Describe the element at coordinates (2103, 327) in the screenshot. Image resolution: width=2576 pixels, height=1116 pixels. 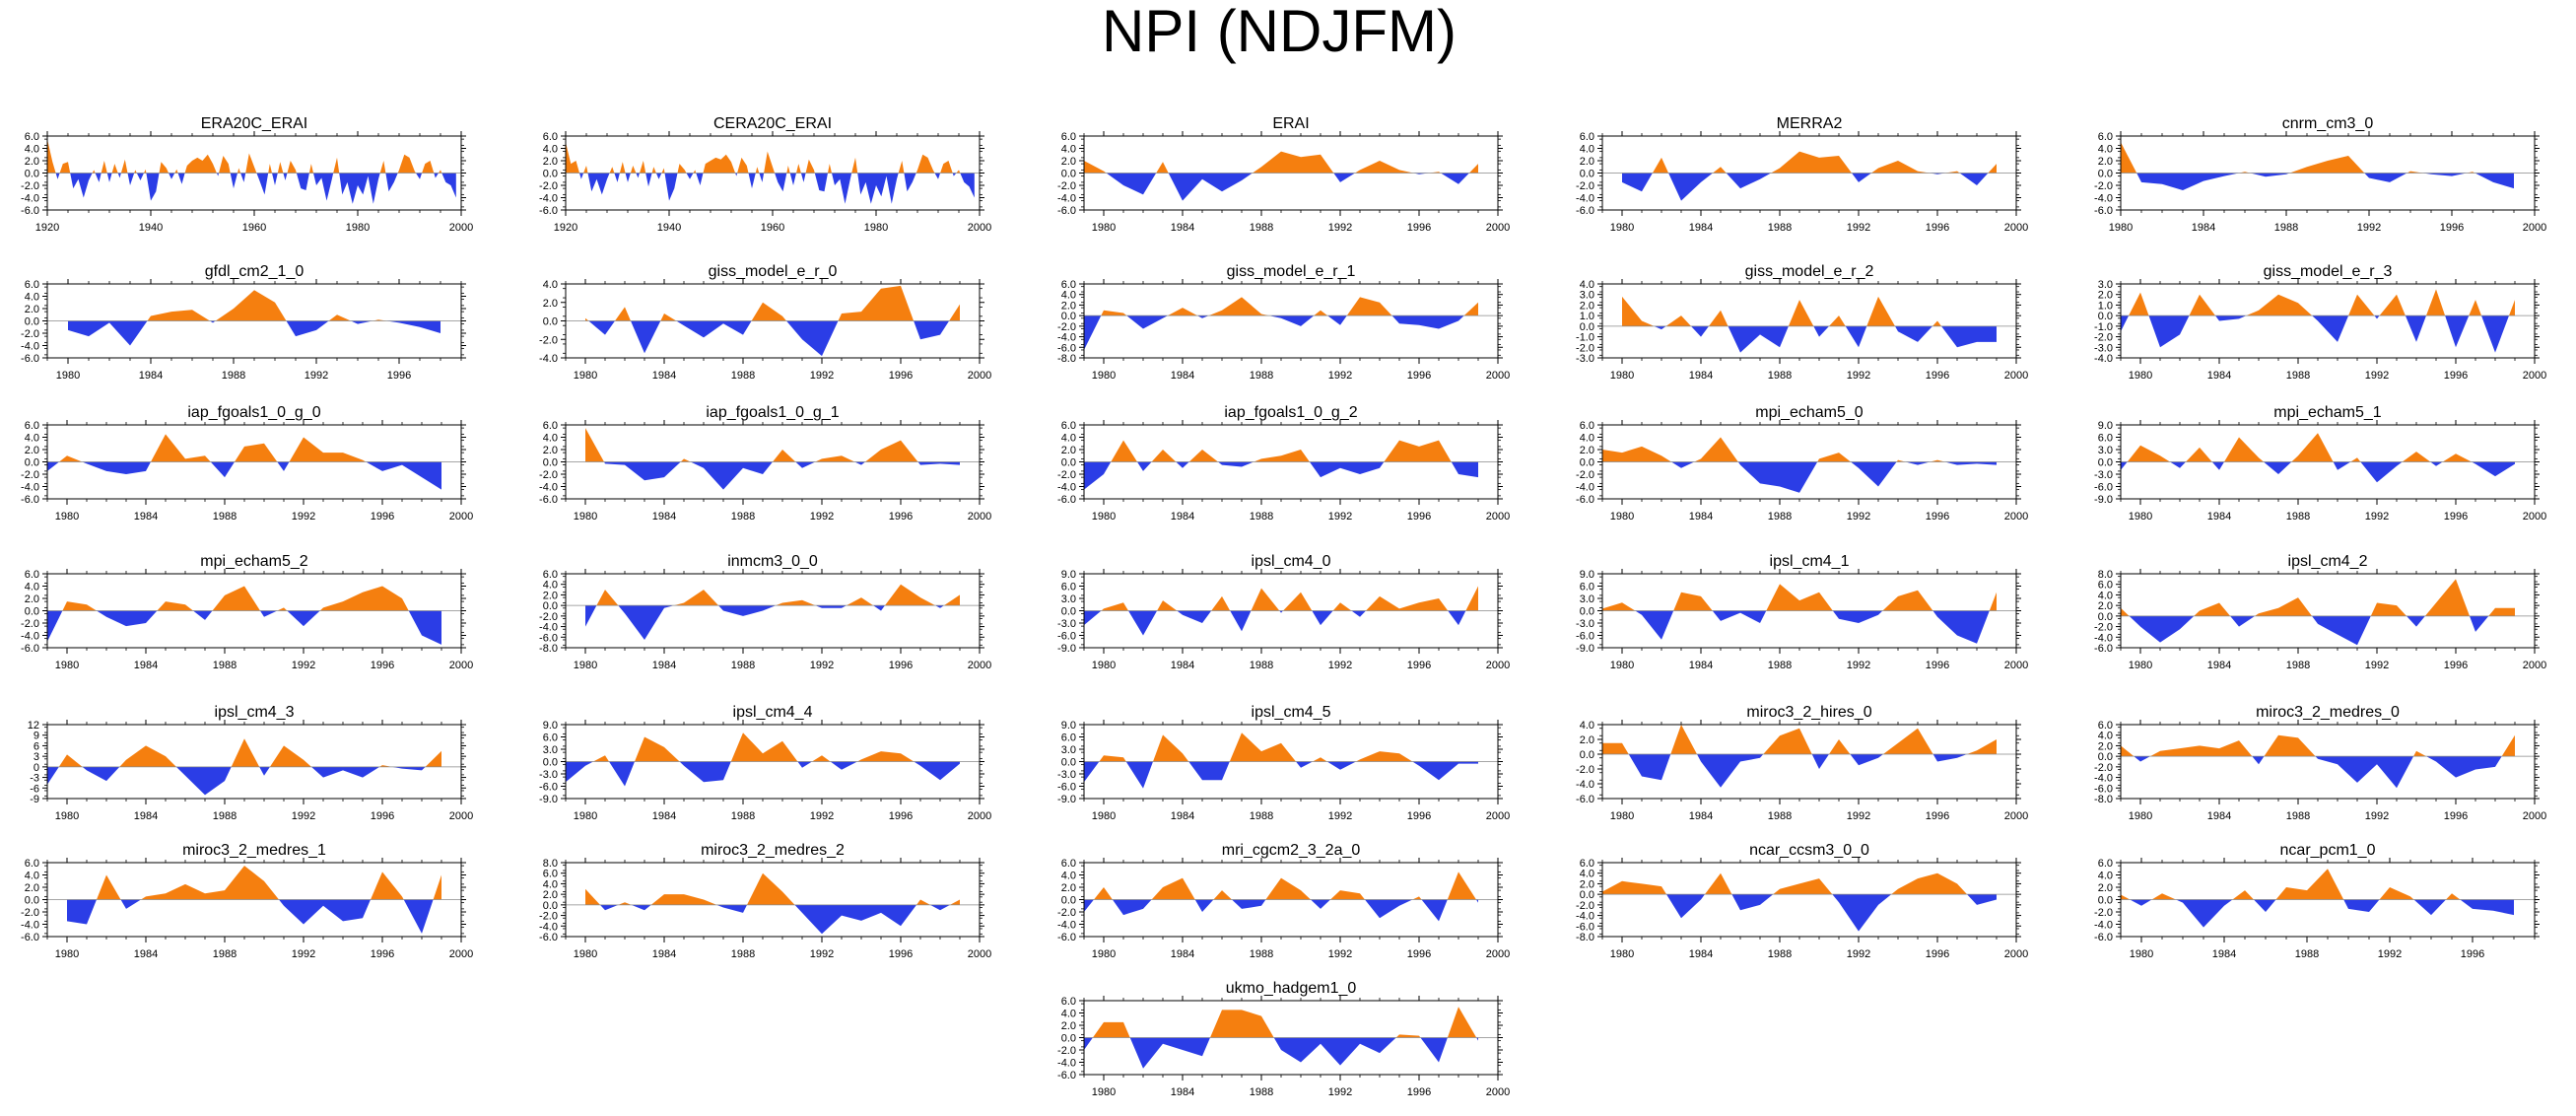
I see `y-tick-label: -1.0` at that location.